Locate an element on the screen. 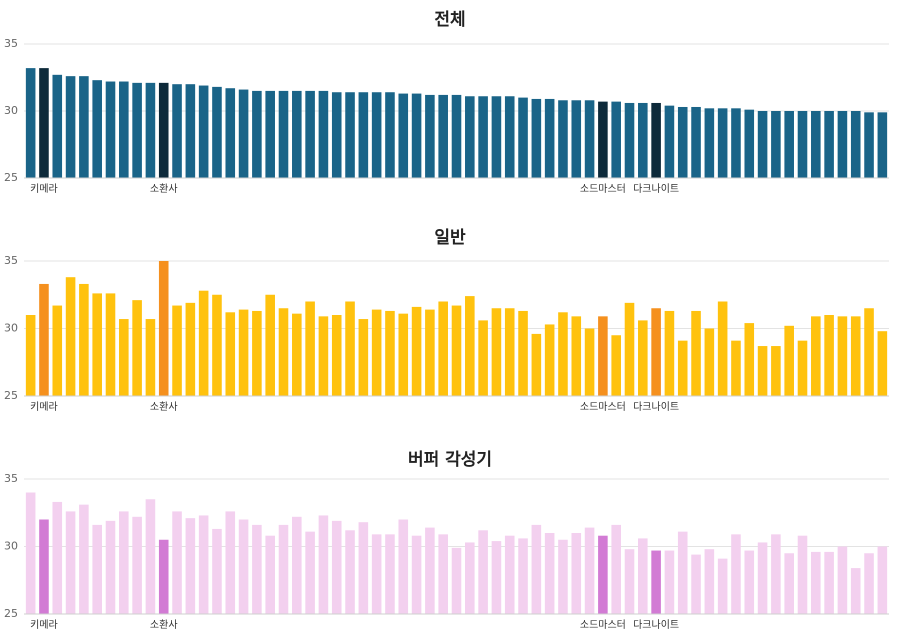 The image size is (900, 636). y-tick-label: 35 is located at coordinates (11, 260).